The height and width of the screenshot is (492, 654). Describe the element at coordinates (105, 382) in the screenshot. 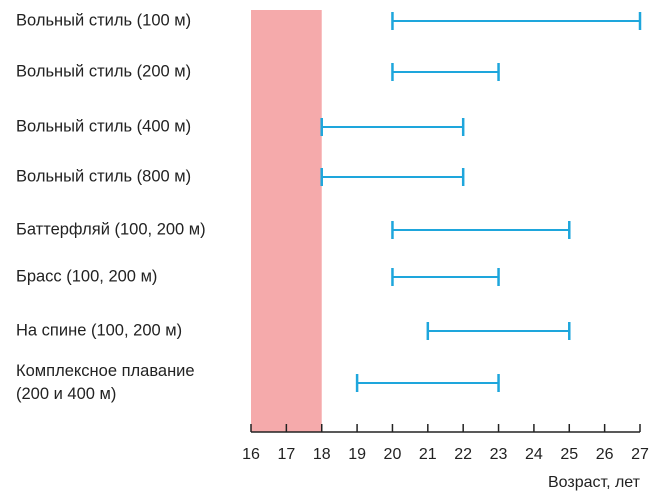

I see `category-label: Комплексное плавание (200 и 400 м)` at that location.